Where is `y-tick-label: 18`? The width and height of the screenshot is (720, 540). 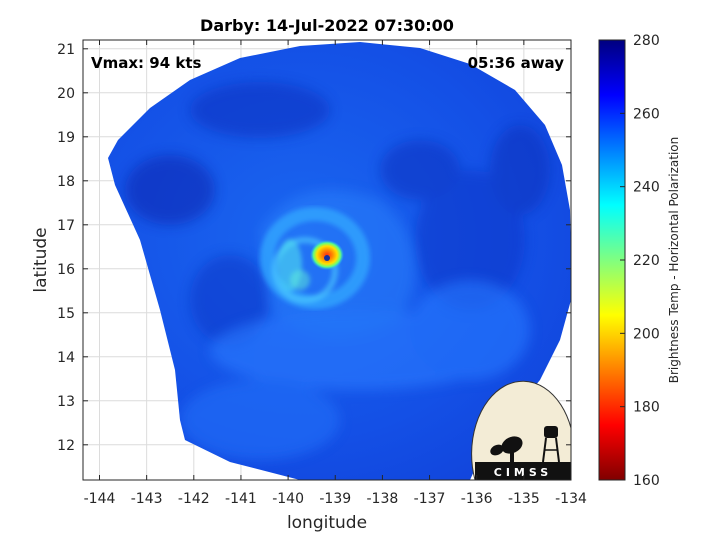
y-tick-label: 18 is located at coordinates (66, 182).